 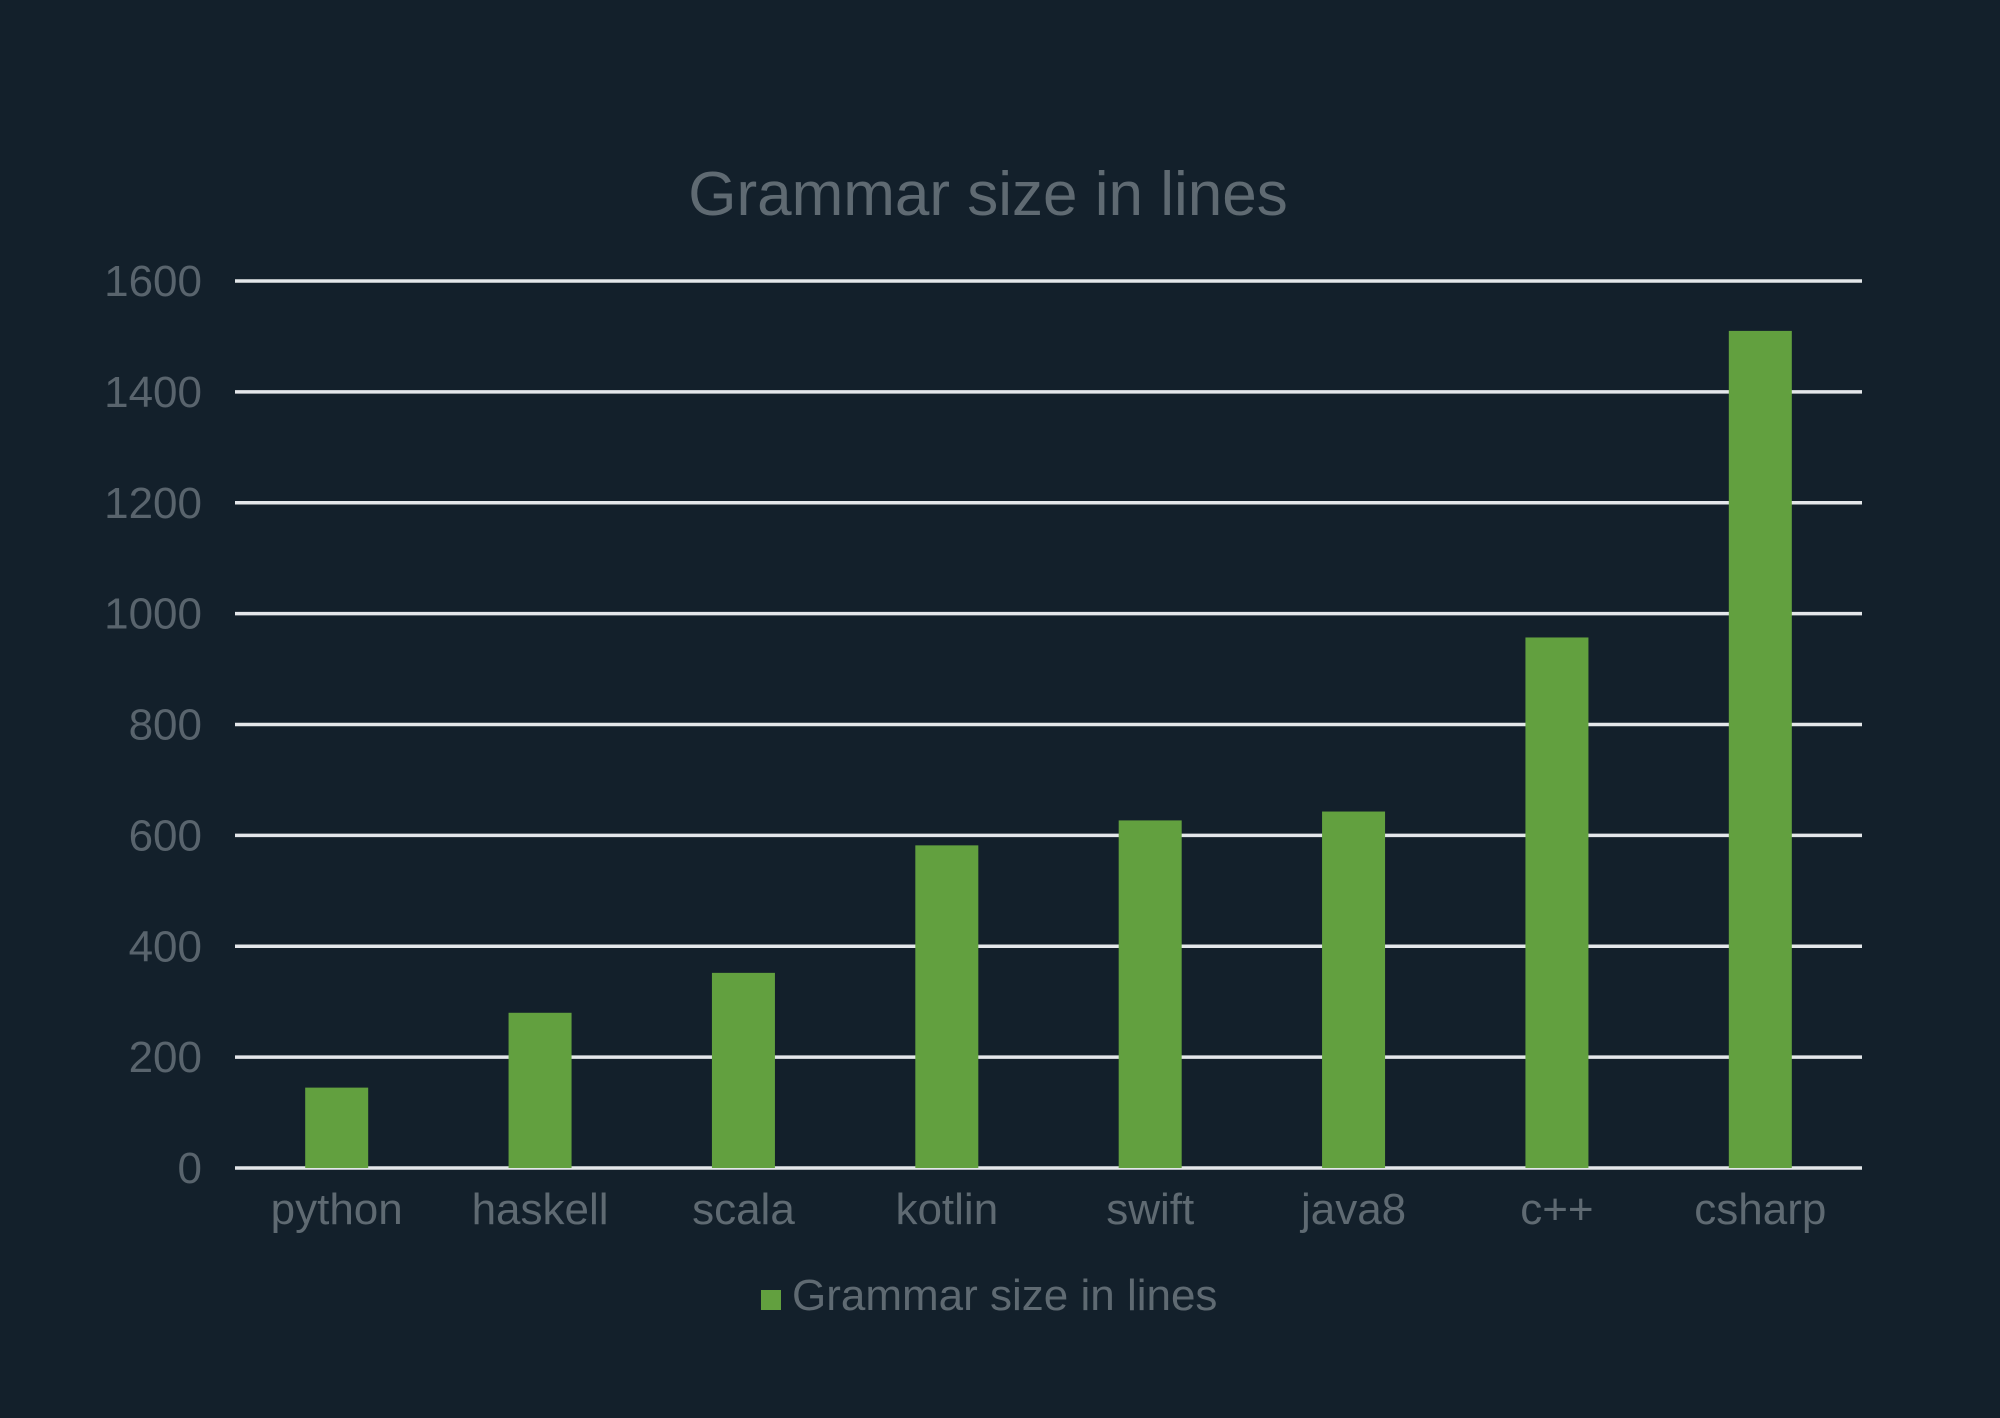 I want to click on x-category-label: c++, so click(x=1556, y=1209).